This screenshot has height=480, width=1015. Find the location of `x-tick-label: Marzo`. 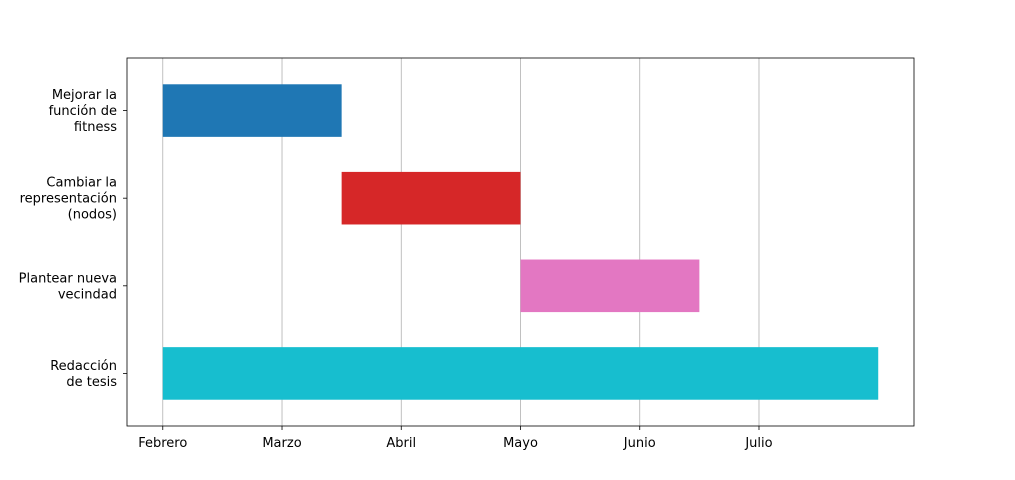

x-tick-label: Marzo is located at coordinates (281, 443).